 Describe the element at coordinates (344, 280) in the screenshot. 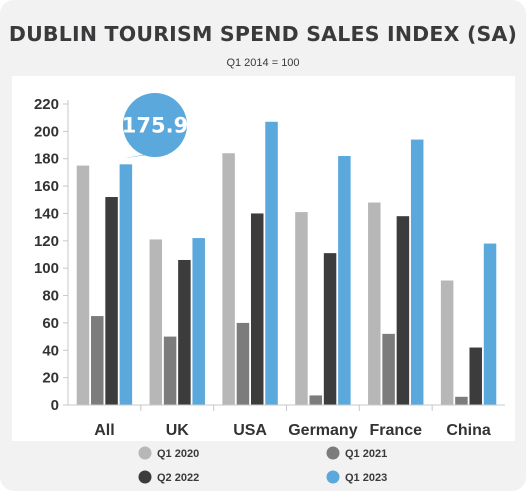

I see `bar-germany-q1-2023` at that location.